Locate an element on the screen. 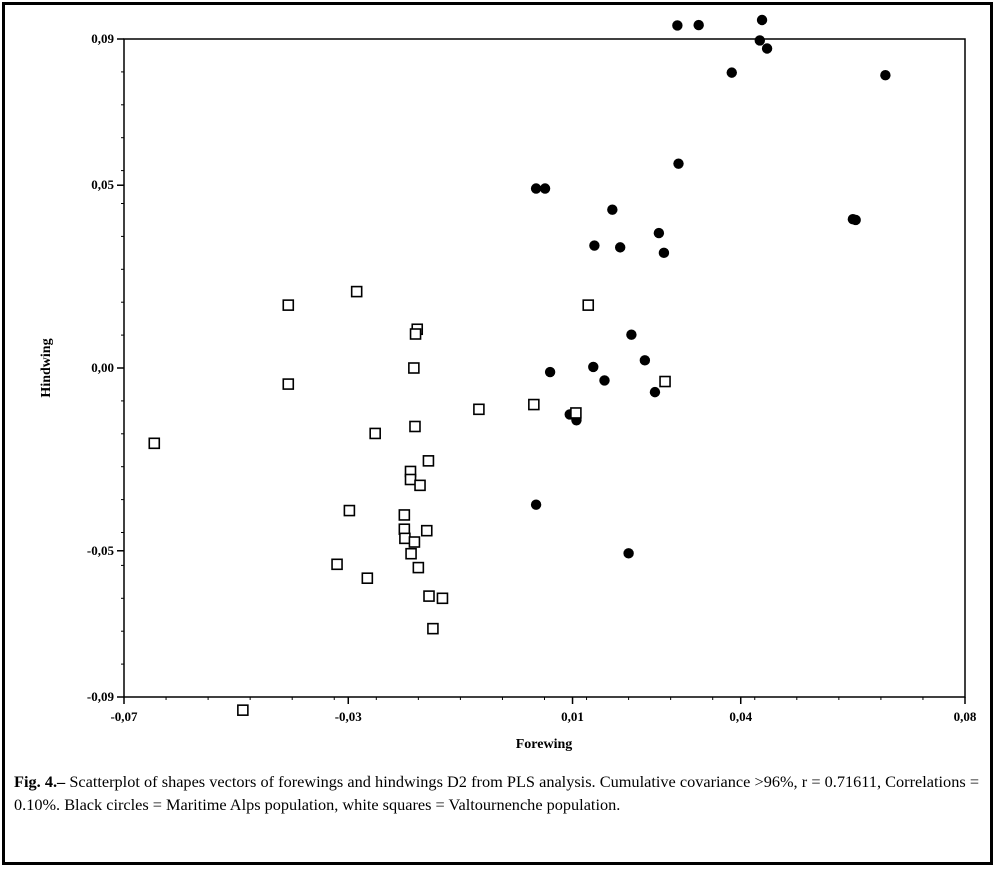 The height and width of the screenshot is (871, 999). y-axis-title: Hindwing is located at coordinates (46, 367).